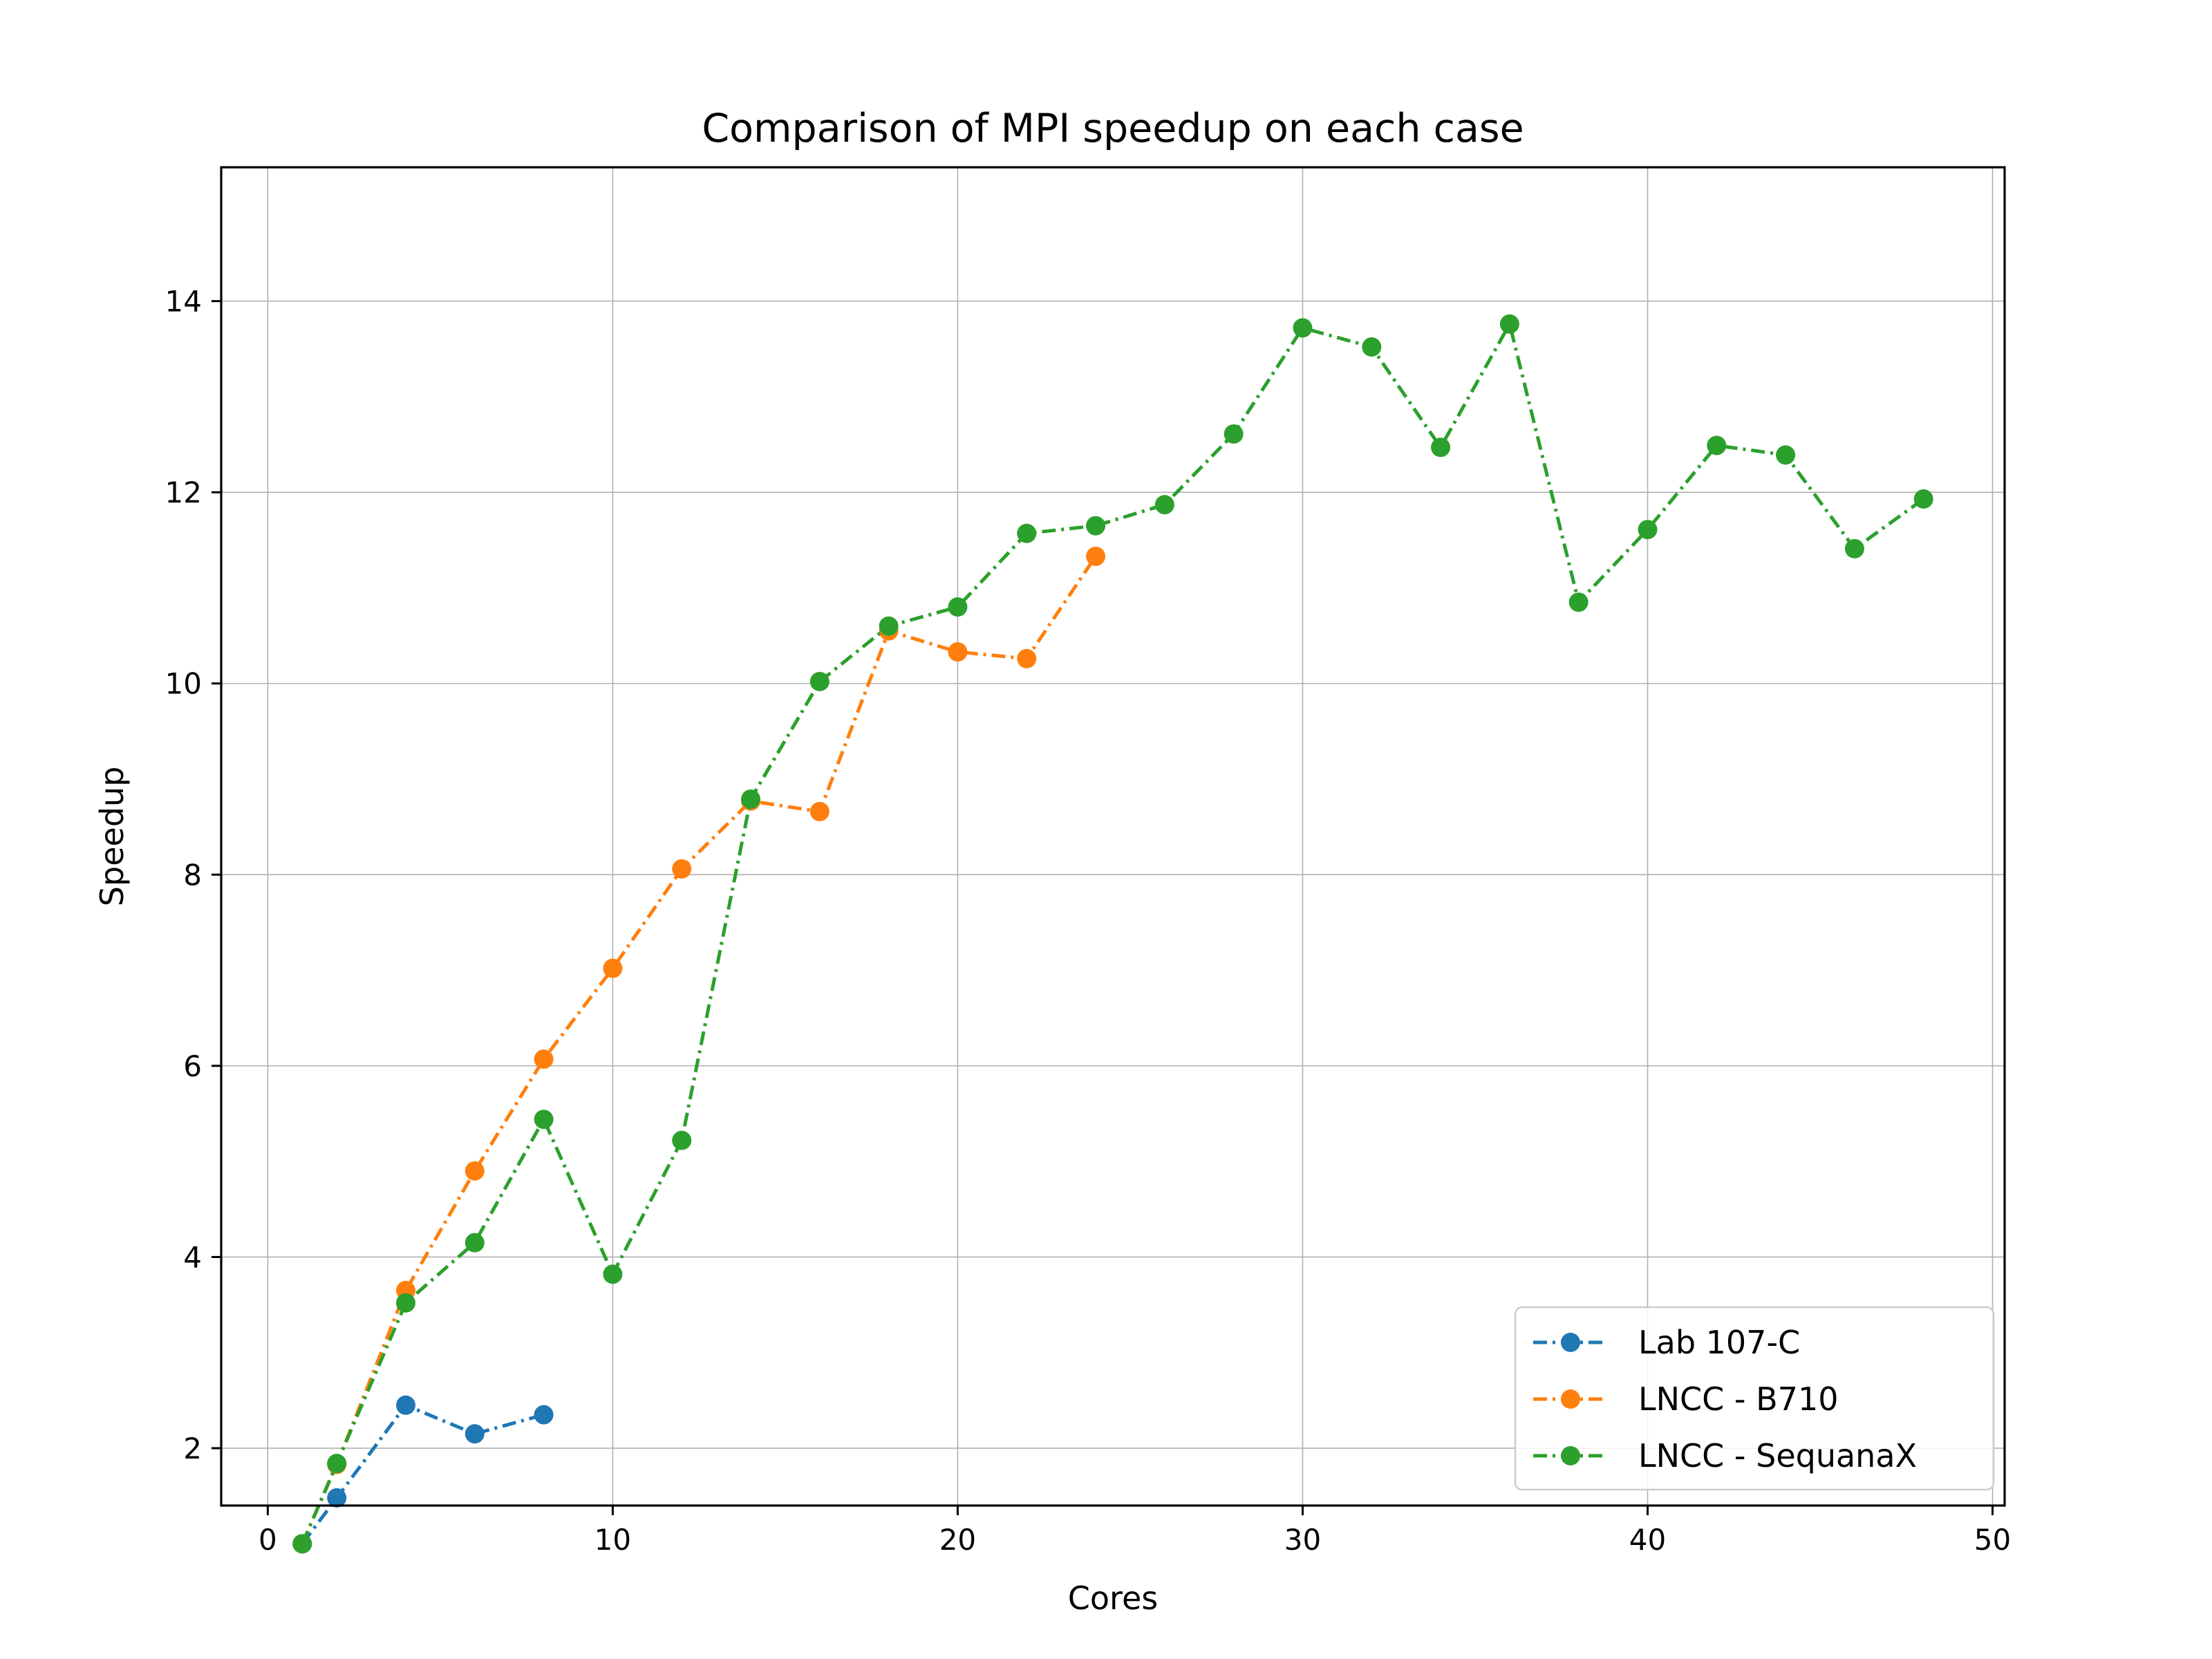 This screenshot has height=1659, width=2212. I want to click on legend-label: LNCC - B710, so click(1738, 1399).